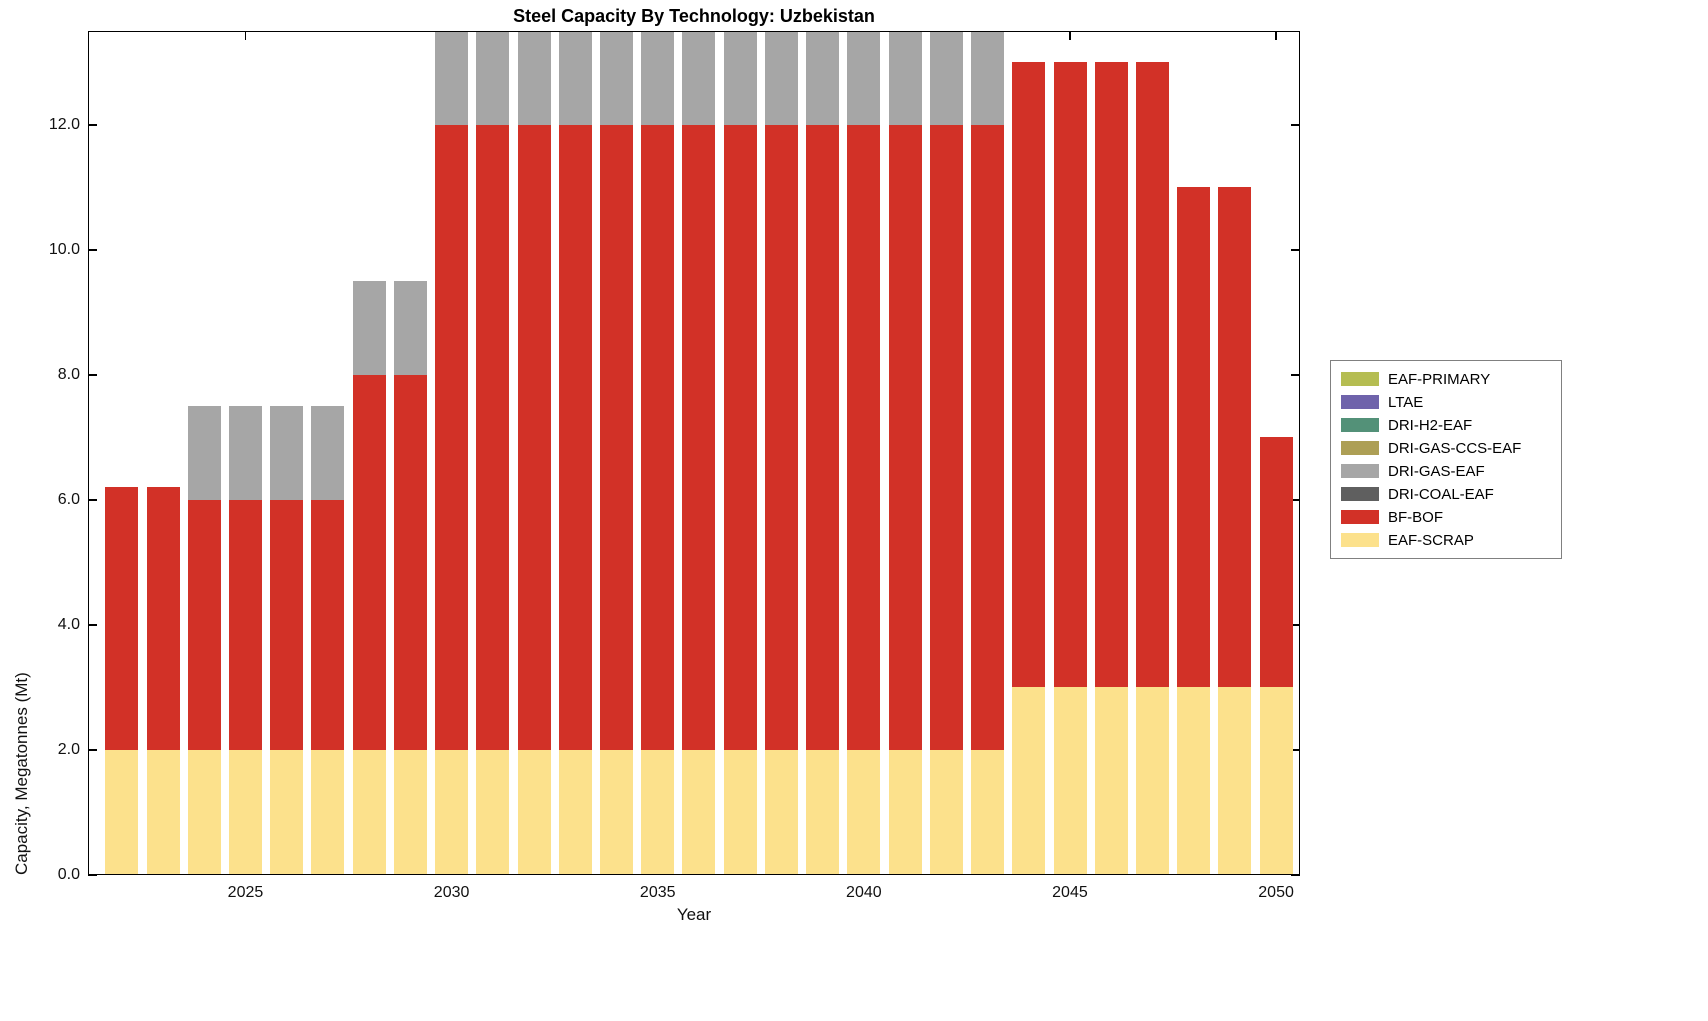 This screenshot has height=1021, width=1708. Describe the element at coordinates (328, 624) in the screenshot. I see `bar-bf-bof-2027` at that location.